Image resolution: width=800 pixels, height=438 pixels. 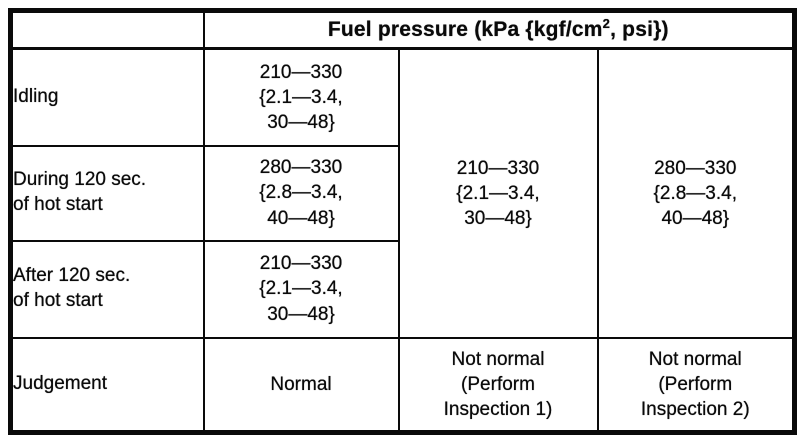 I want to click on corner-empty-cell, so click(x=107, y=29).